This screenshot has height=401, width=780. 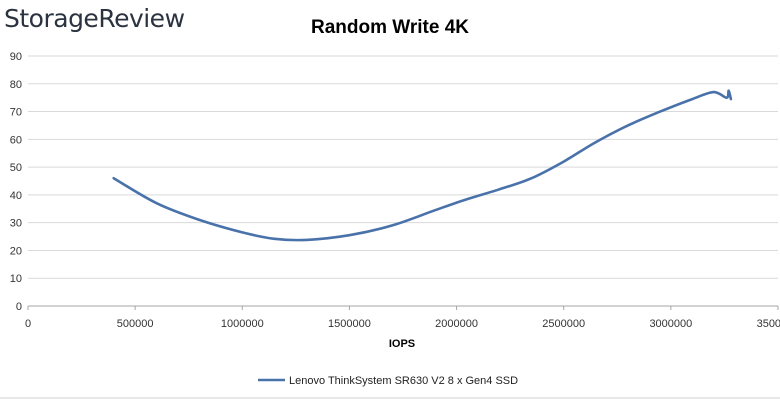 What do you see at coordinates (28, 324) in the screenshot?
I see `x-tick-label: 0` at bounding box center [28, 324].